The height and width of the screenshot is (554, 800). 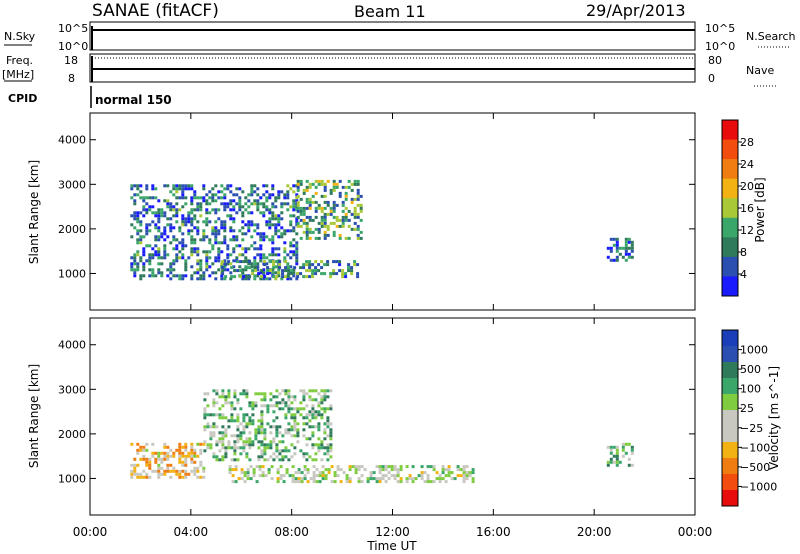 I want to click on colorbar-segment, so click(x=730, y=338).